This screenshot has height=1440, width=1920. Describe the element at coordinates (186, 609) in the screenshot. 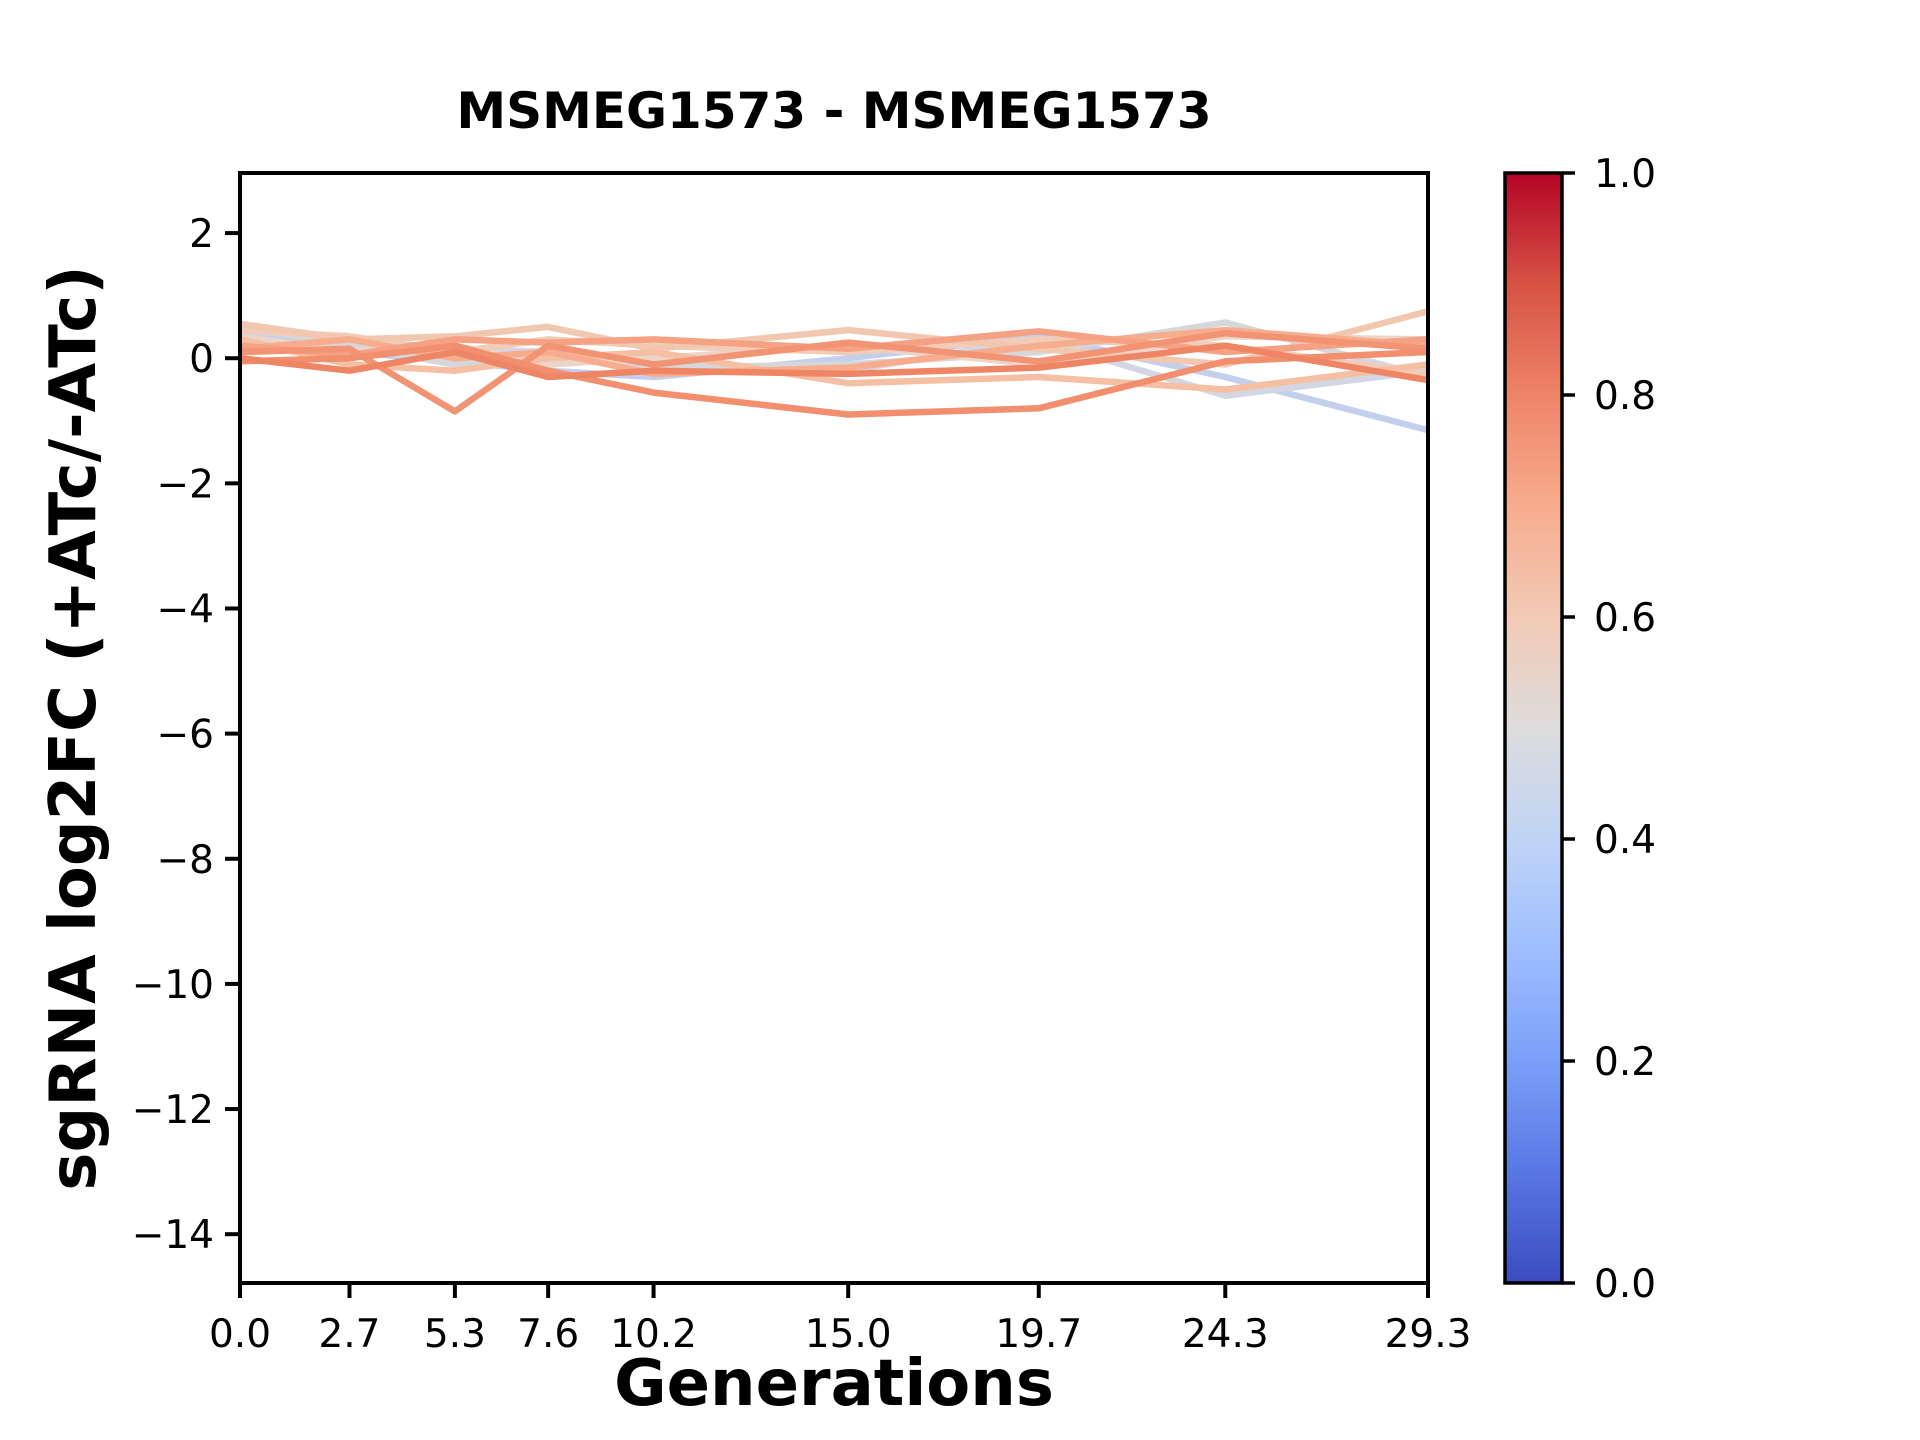

I see `y-tick-label: −4` at that location.